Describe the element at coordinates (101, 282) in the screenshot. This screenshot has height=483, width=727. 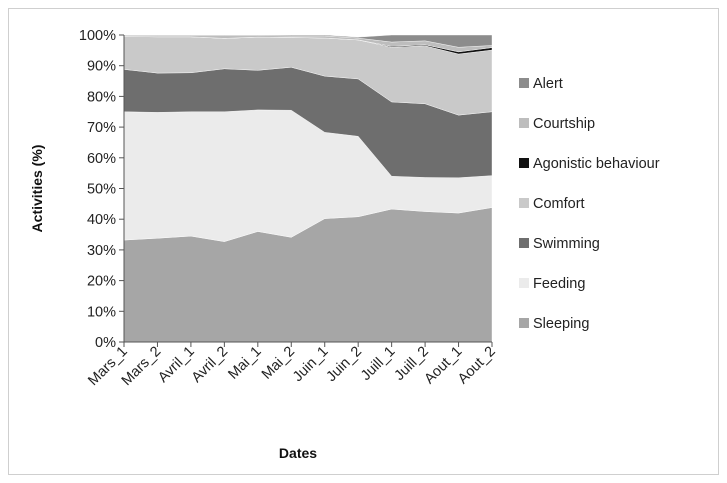
I see `y-tick-label: 20%` at that location.